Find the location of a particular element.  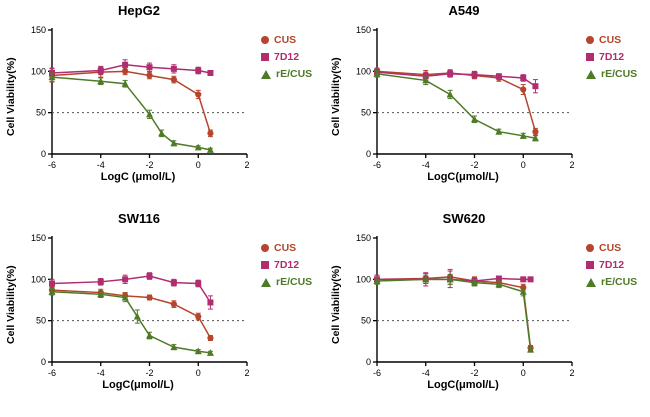

plot-sw620: 0 50 100 150 -6 -4 -2 0 2 is located at coordinates (465, 305).